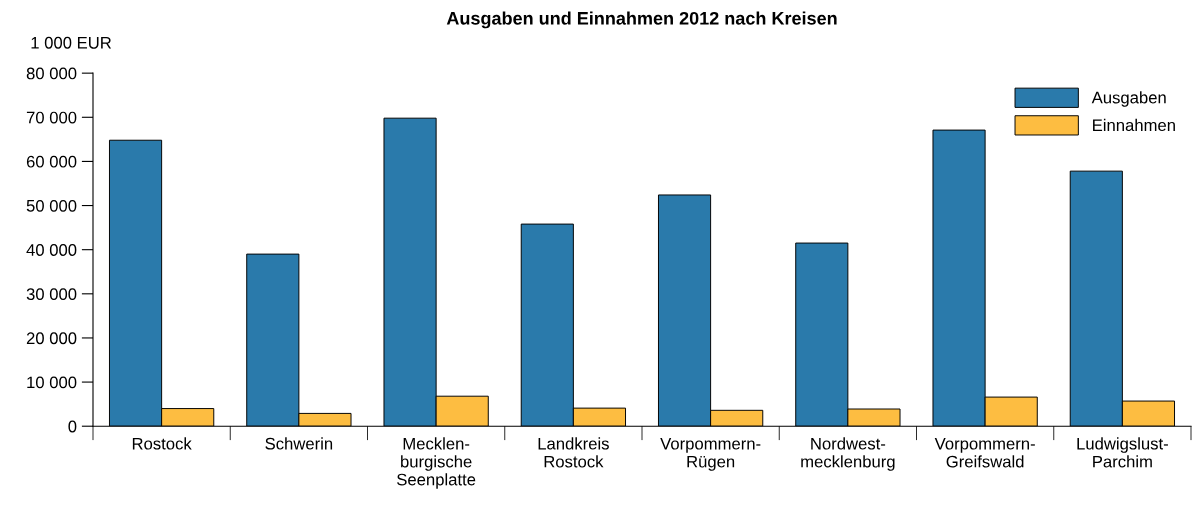 Image resolution: width=1200 pixels, height=508 pixels. I want to click on y-tick-label: 80 000, so click(51, 73).